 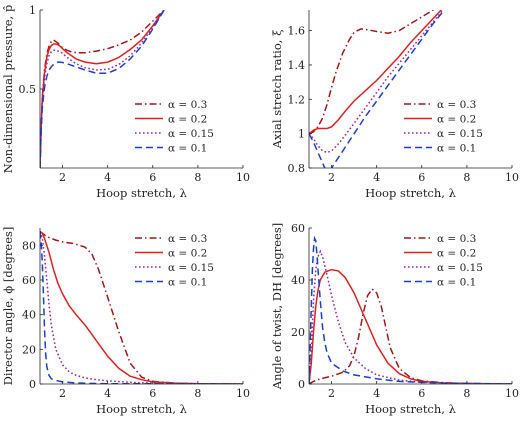 I want to click on y-tick-label: 1.4, so click(x=297, y=65).